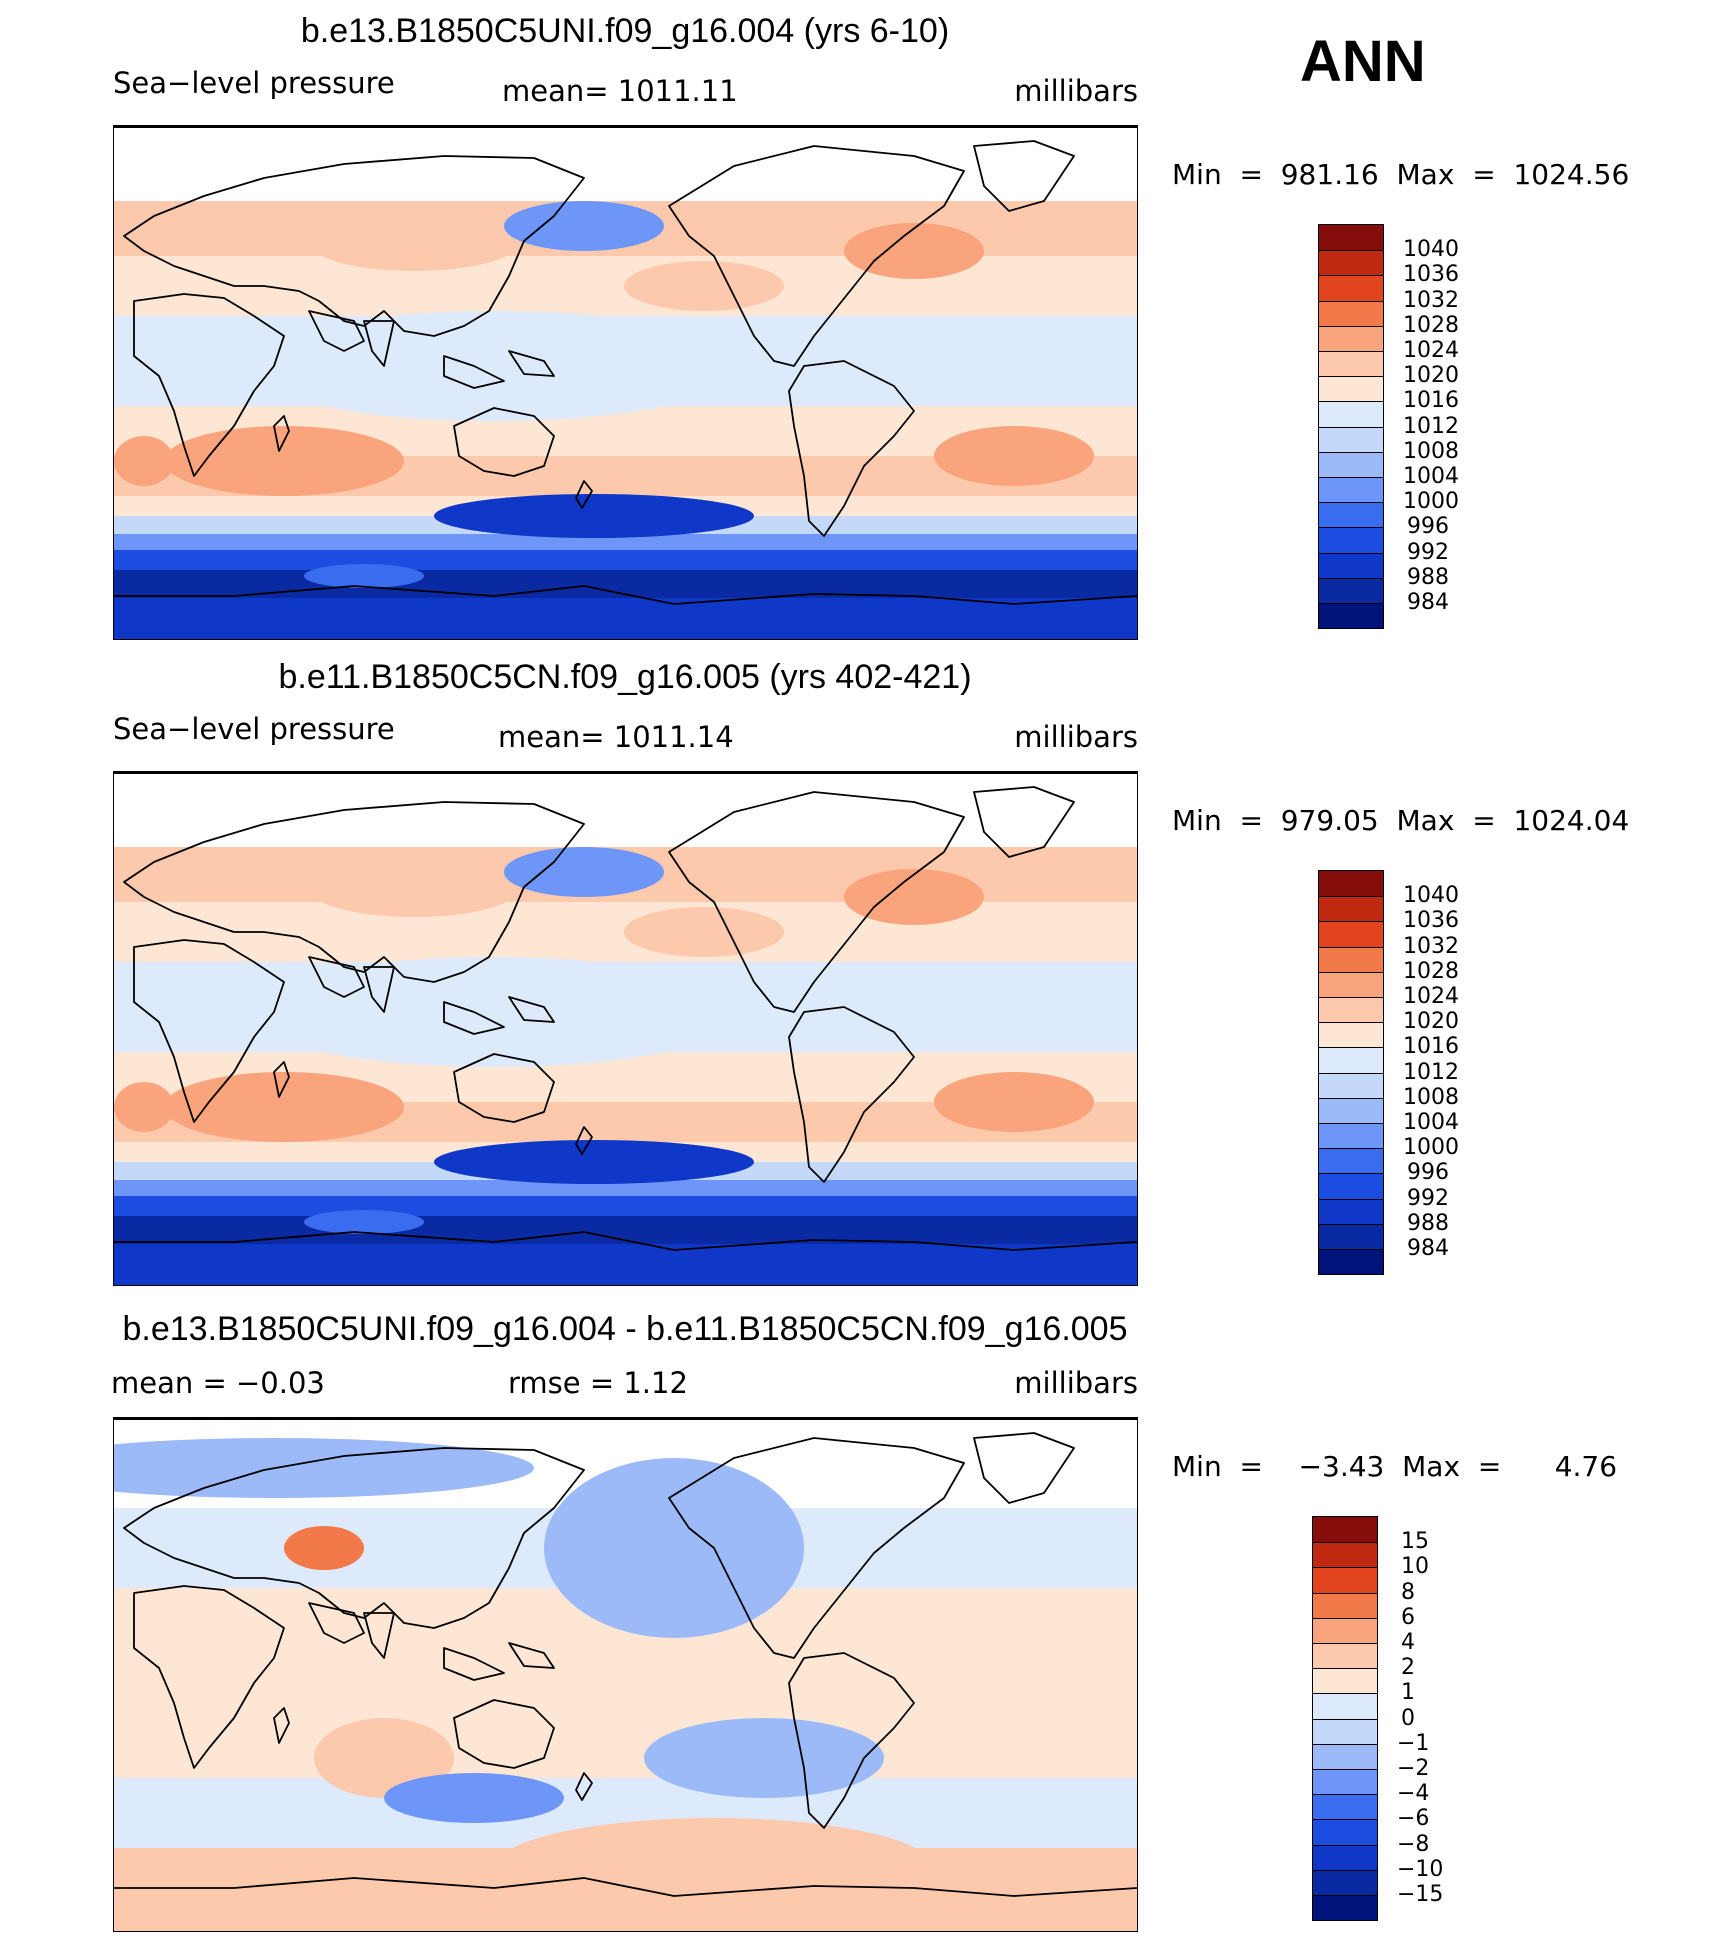 The height and width of the screenshot is (1936, 1710). I want to click on colorbar-tick-label: 1004, so click(1431, 476).